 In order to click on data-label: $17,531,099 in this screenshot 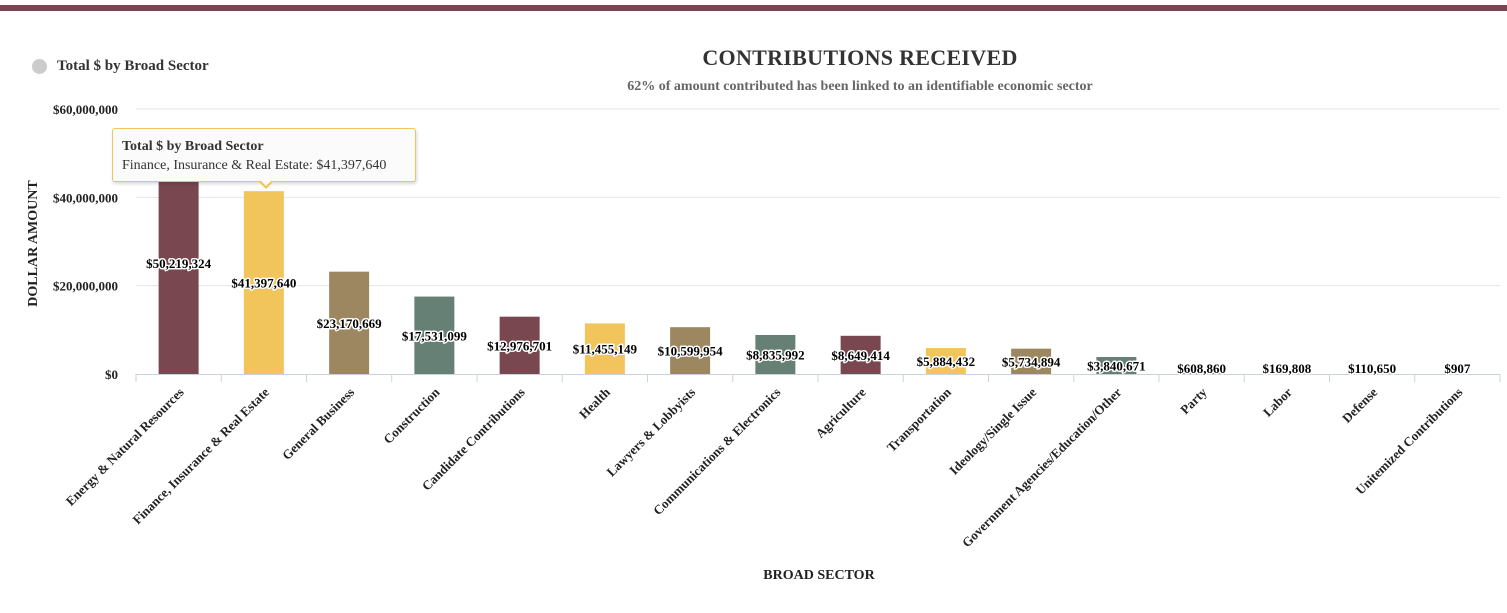, I will do `click(435, 335)`.